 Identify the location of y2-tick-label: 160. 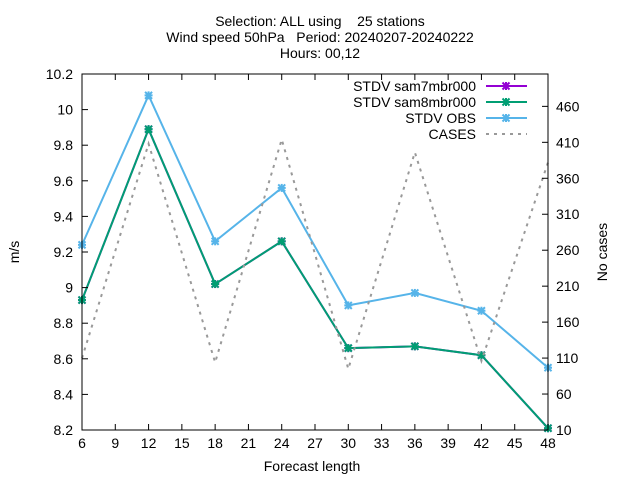
(568, 322).